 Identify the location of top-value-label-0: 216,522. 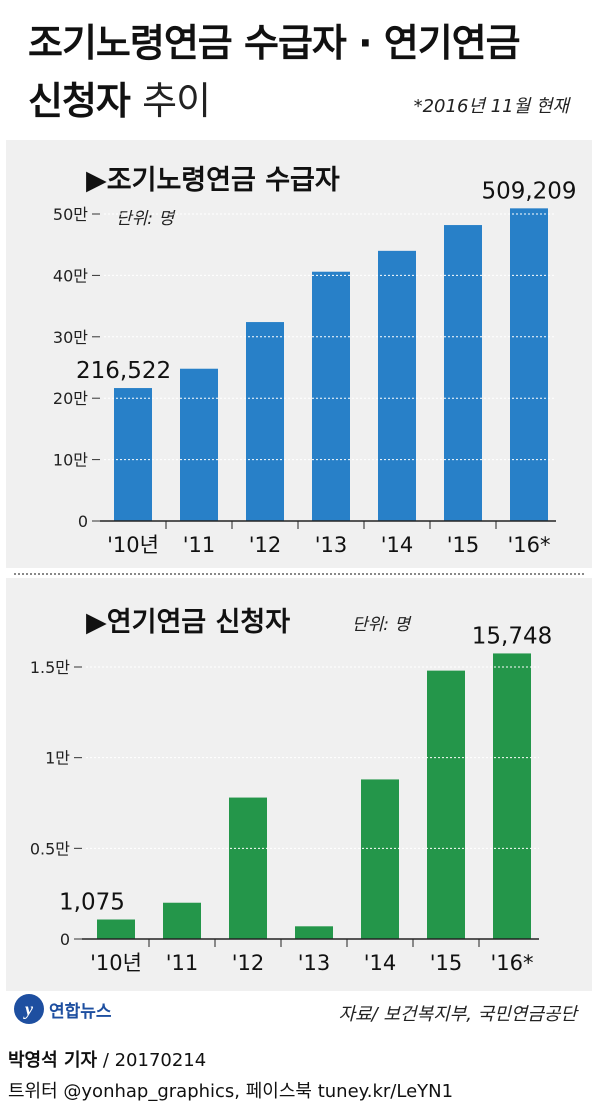
(123, 371).